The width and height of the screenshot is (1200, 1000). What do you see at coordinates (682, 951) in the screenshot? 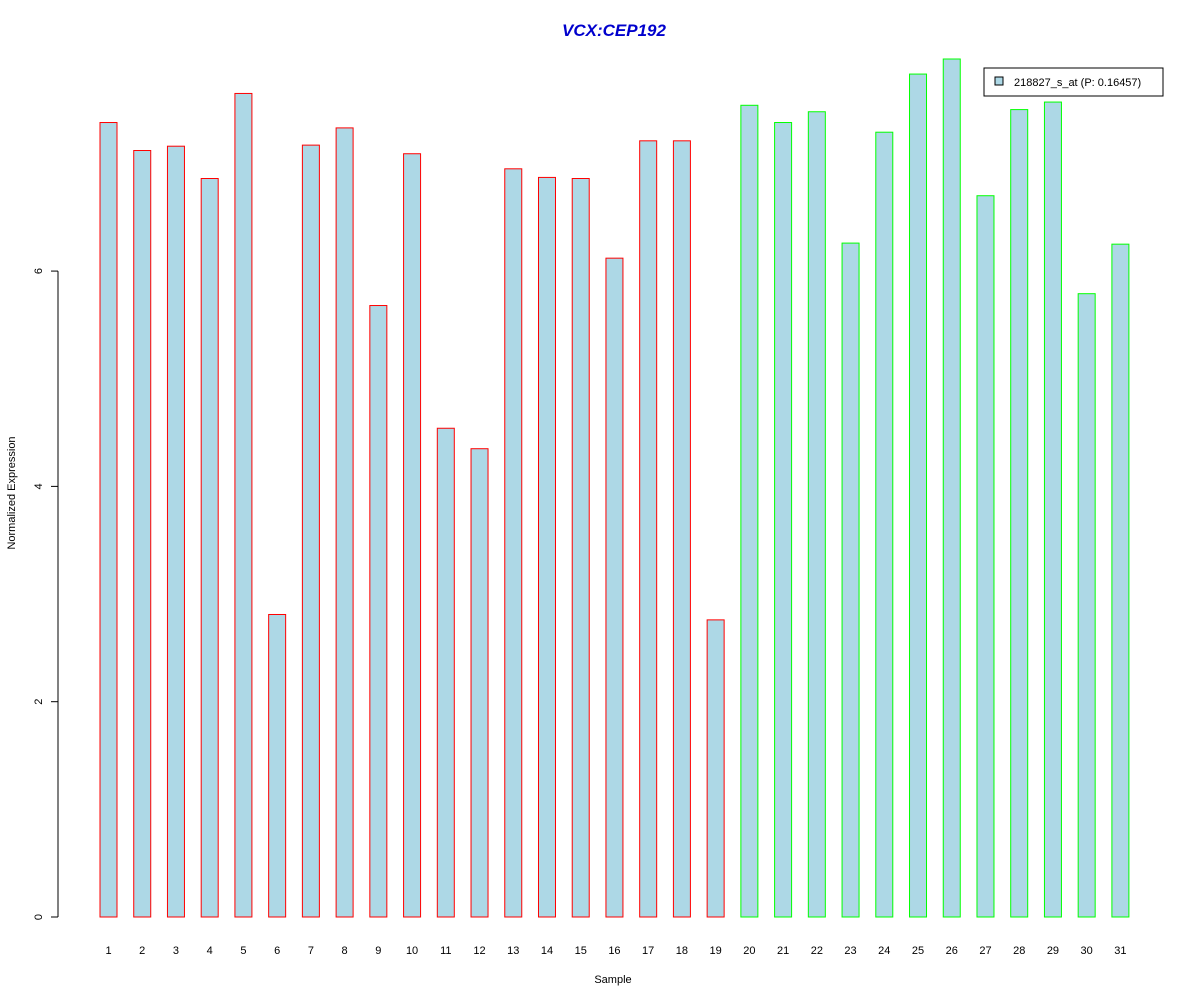
I see `x-tick-label: 18` at bounding box center [682, 951].